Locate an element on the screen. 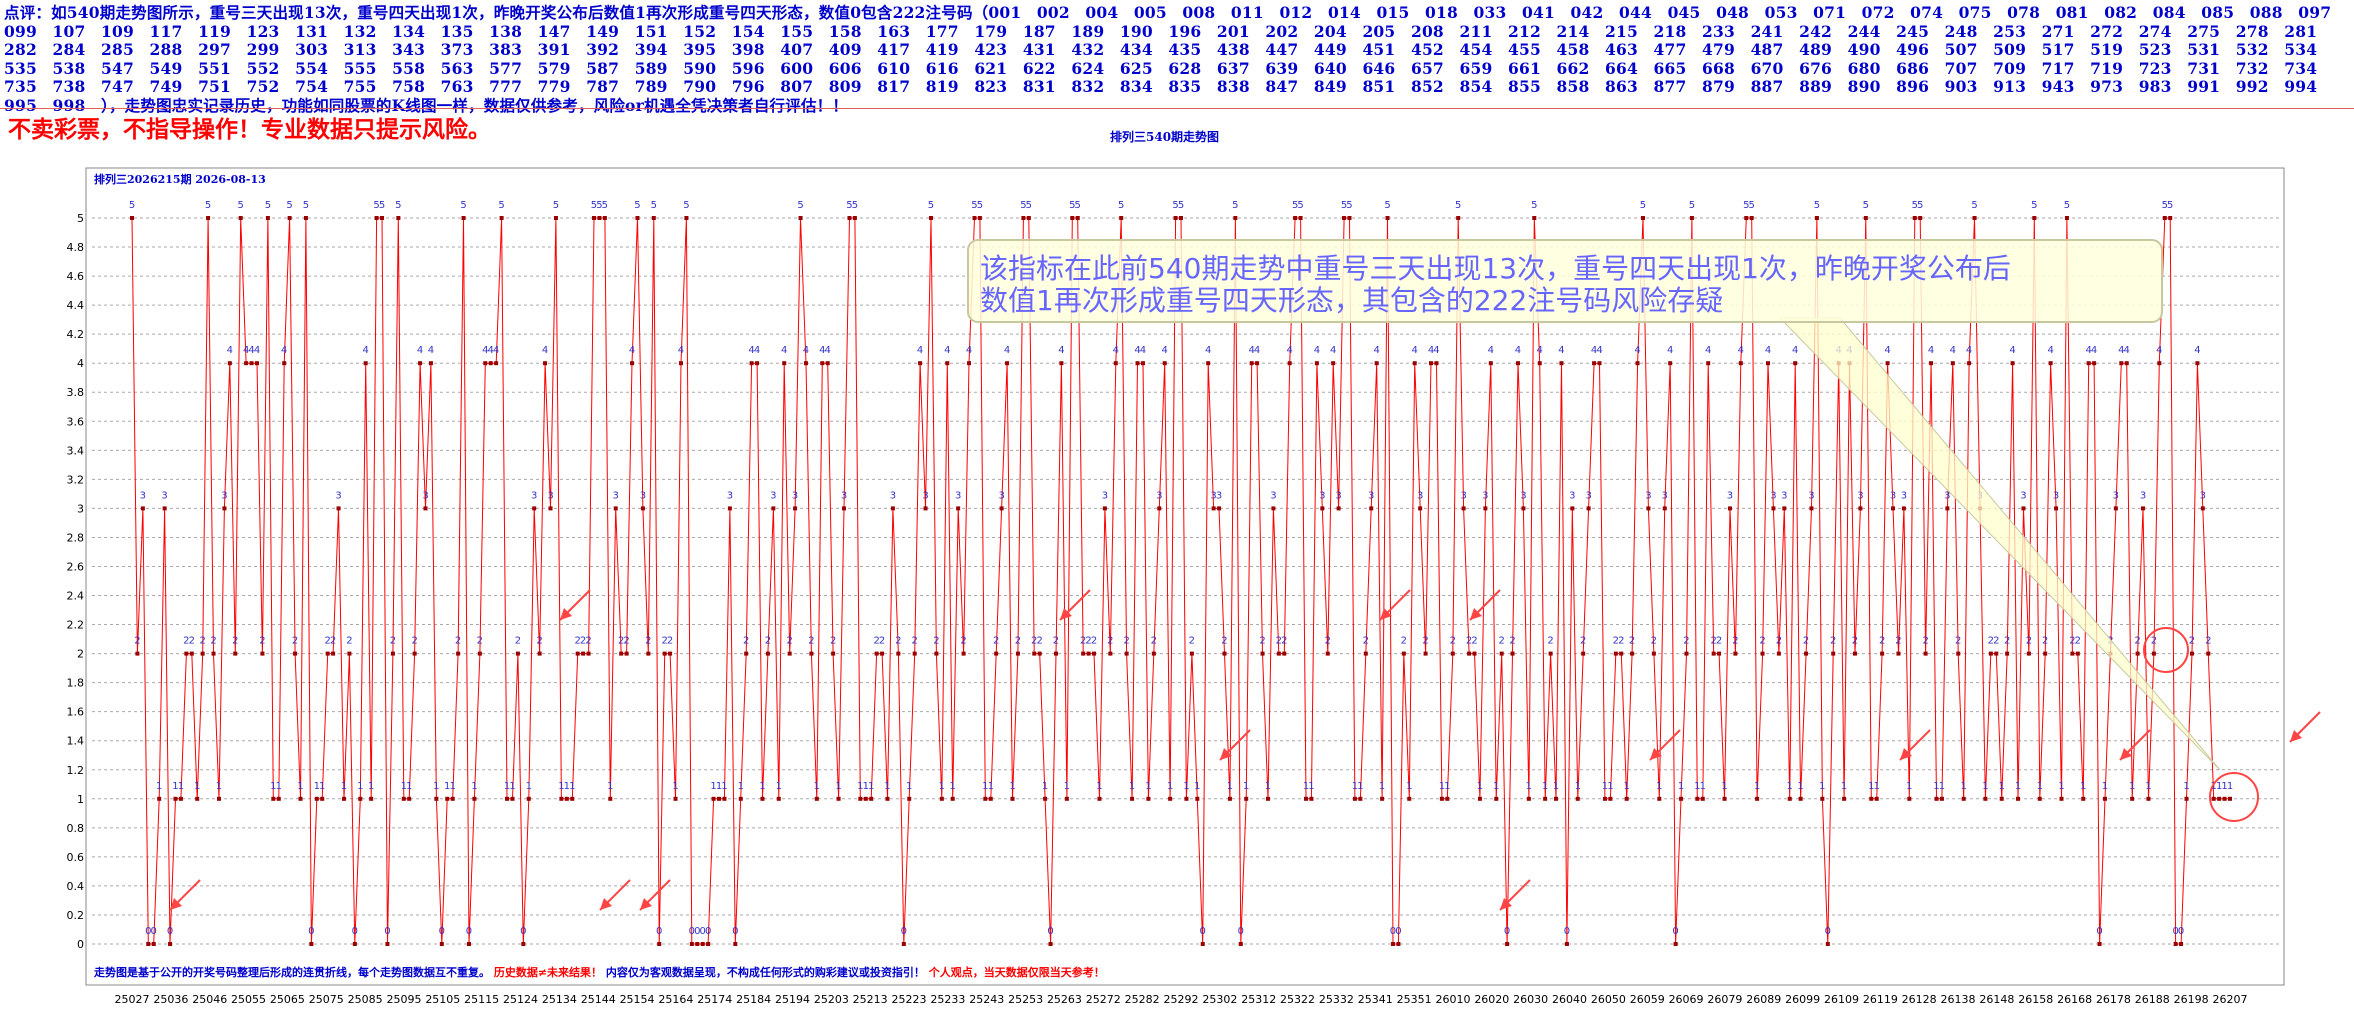  x-tick-label: 25164 is located at coordinates (675, 999).